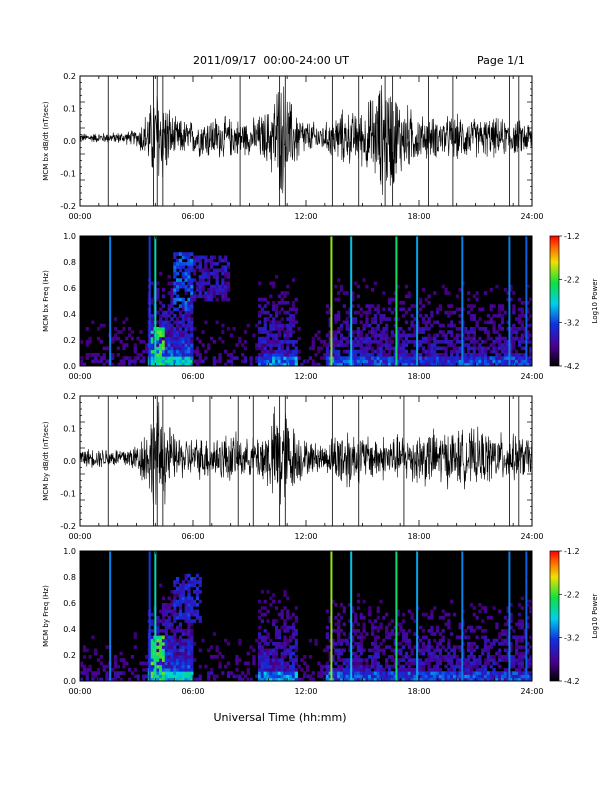 The height and width of the screenshot is (792, 612). I want to click on y-tick-label: 0.0, so click(69, 141).